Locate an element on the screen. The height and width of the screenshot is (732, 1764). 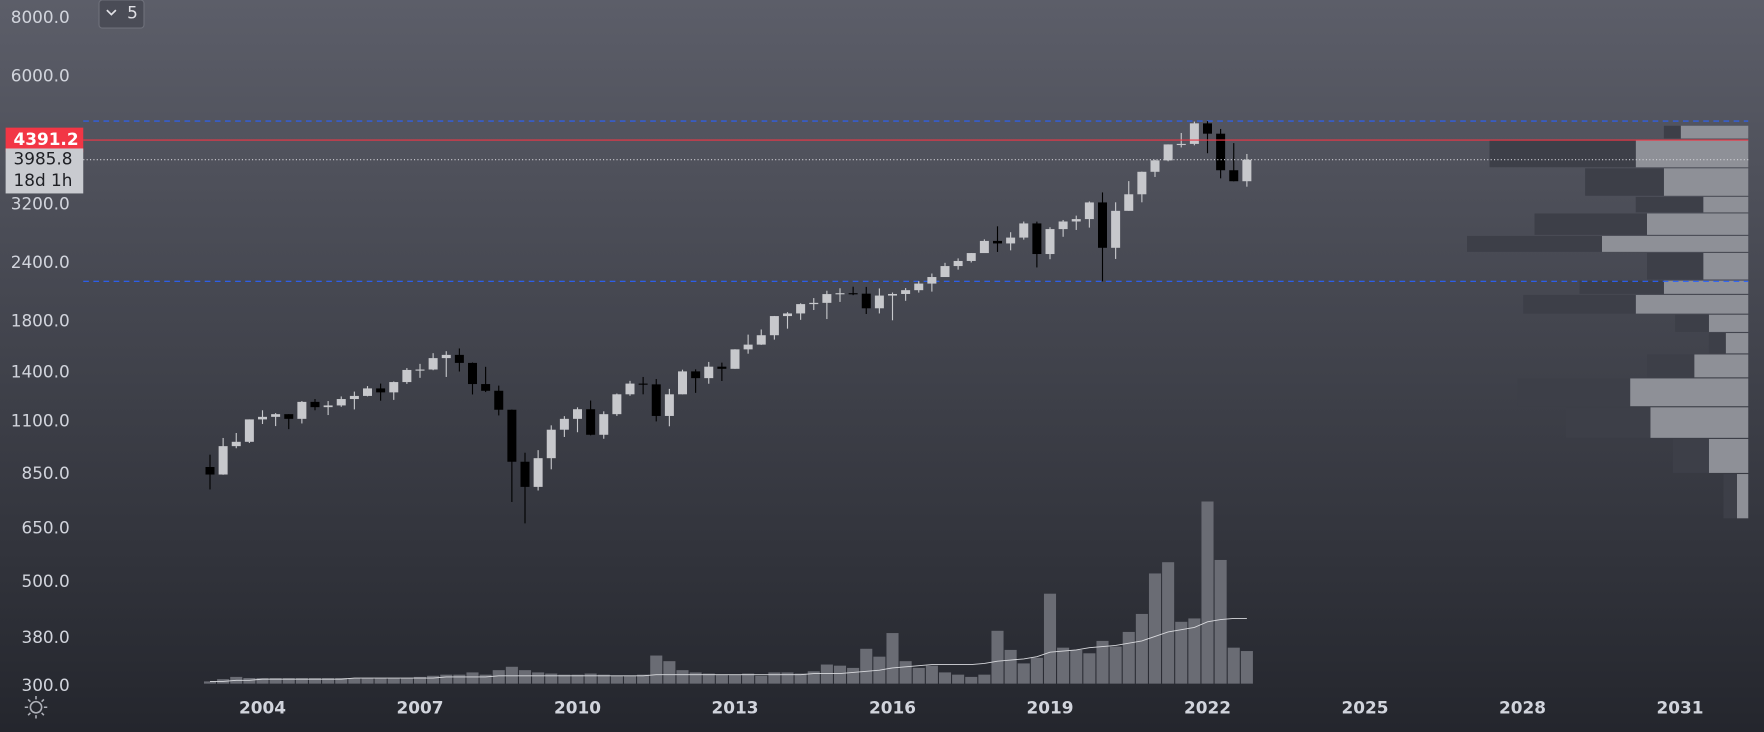
last-price-tag is located at coordinates (44, 171).